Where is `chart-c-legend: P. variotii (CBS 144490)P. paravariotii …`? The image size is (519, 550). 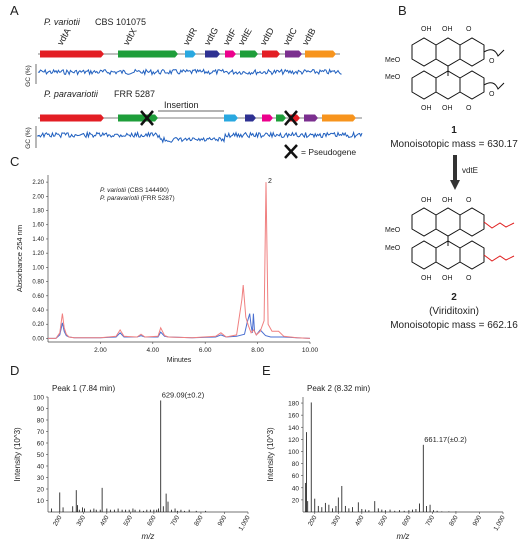 chart-c-legend: P. variotii (CBS 144490)P. paravariotii … is located at coordinates (137, 194).